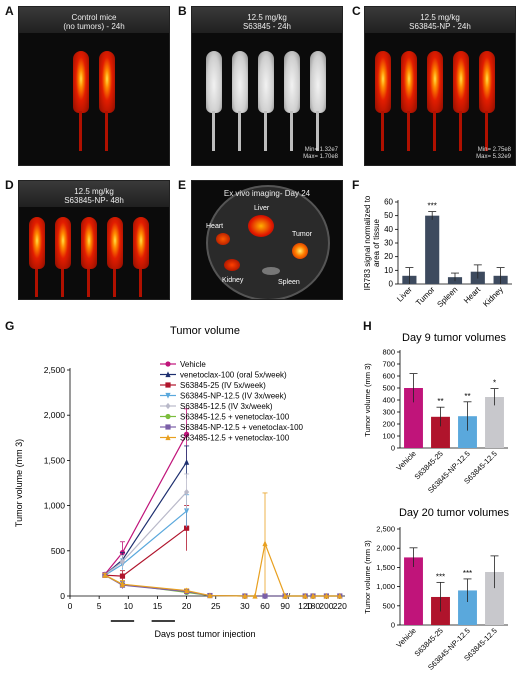  I want to click on y-tick-label: 50, so click(388, 215).